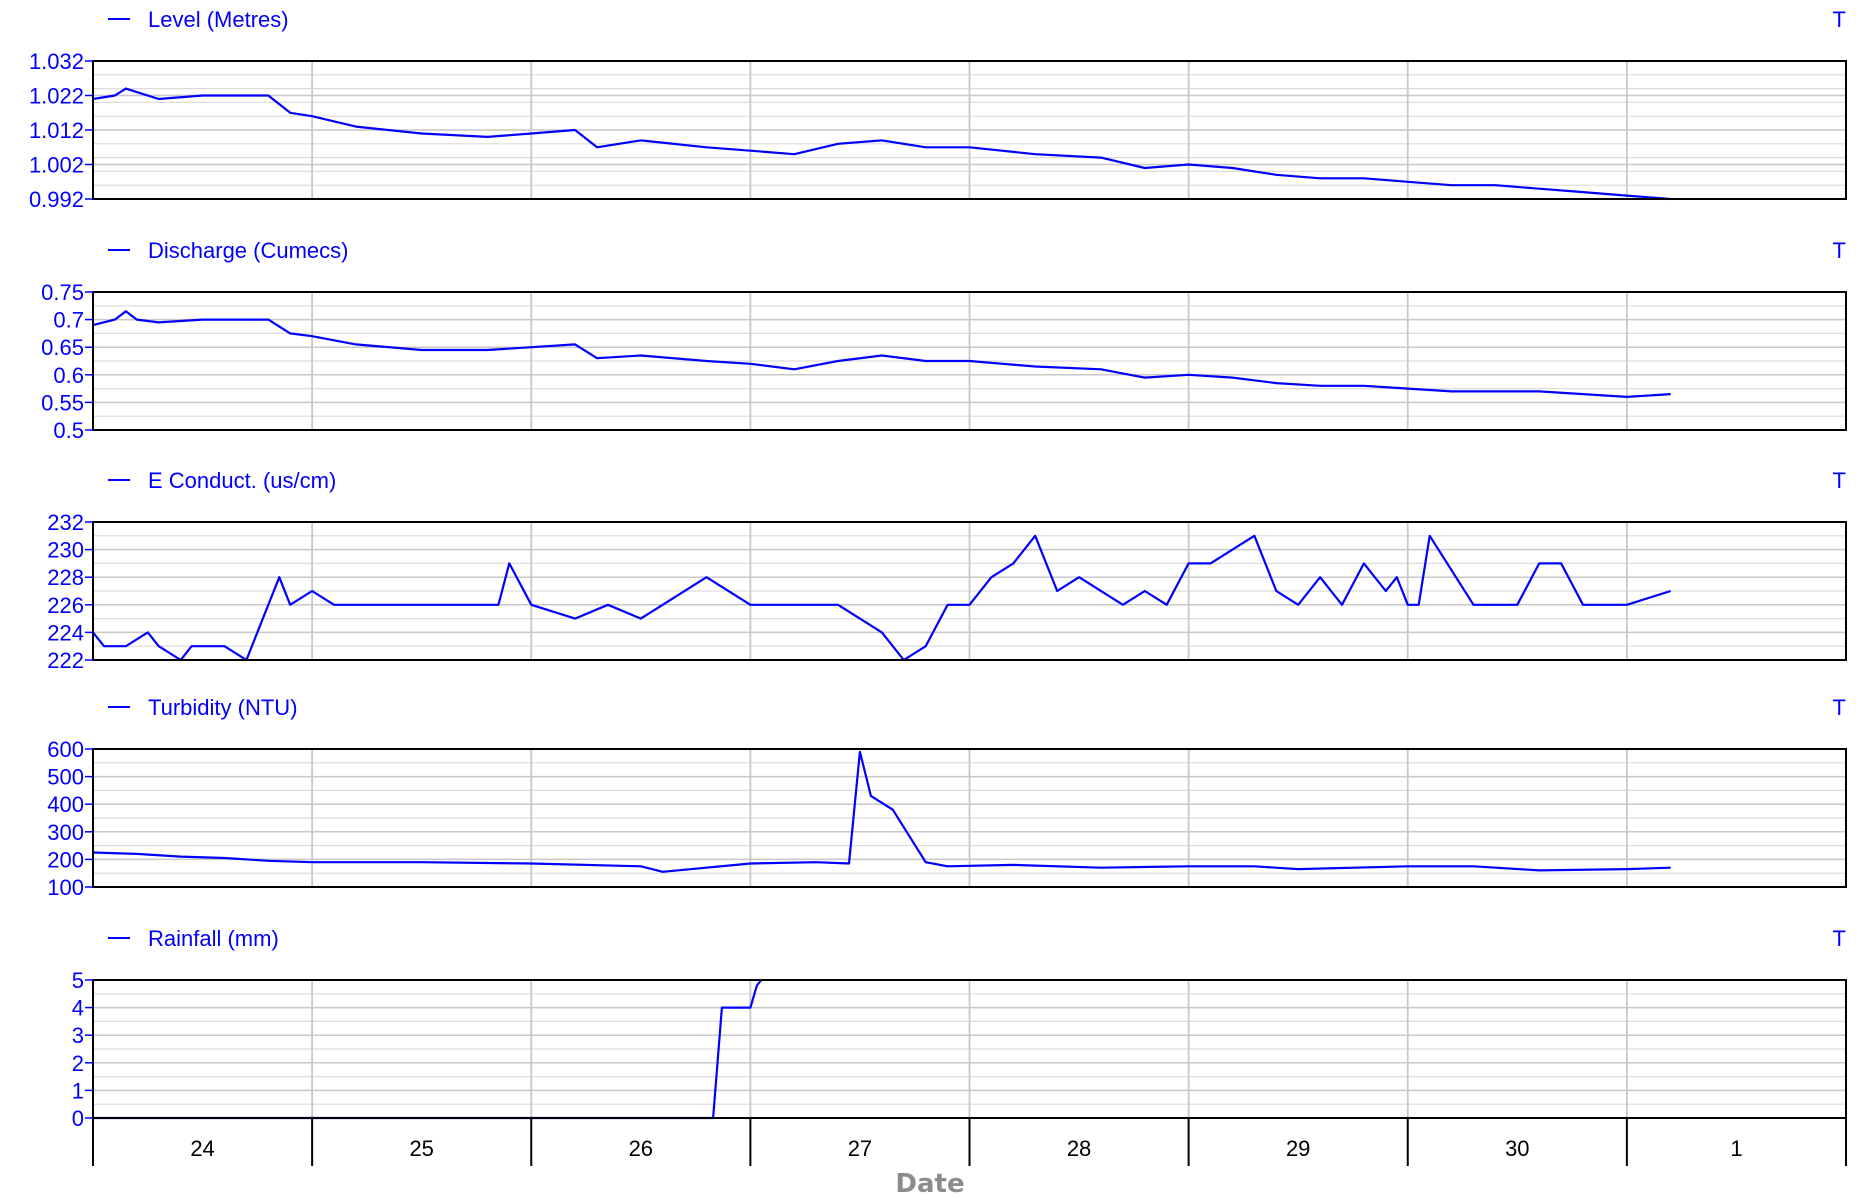 This screenshot has width=1866, height=1201. I want to click on y-tick-label: 1.002, so click(56, 165).